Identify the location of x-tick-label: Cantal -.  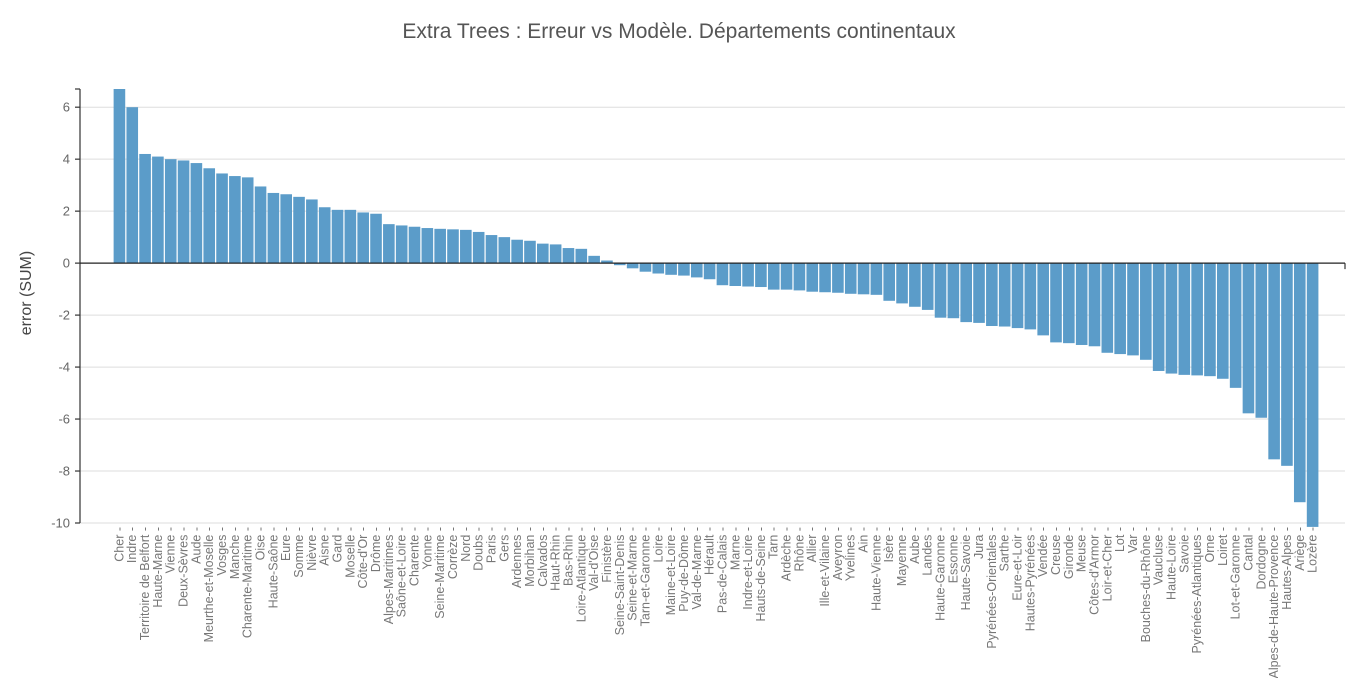
(1248, 549).